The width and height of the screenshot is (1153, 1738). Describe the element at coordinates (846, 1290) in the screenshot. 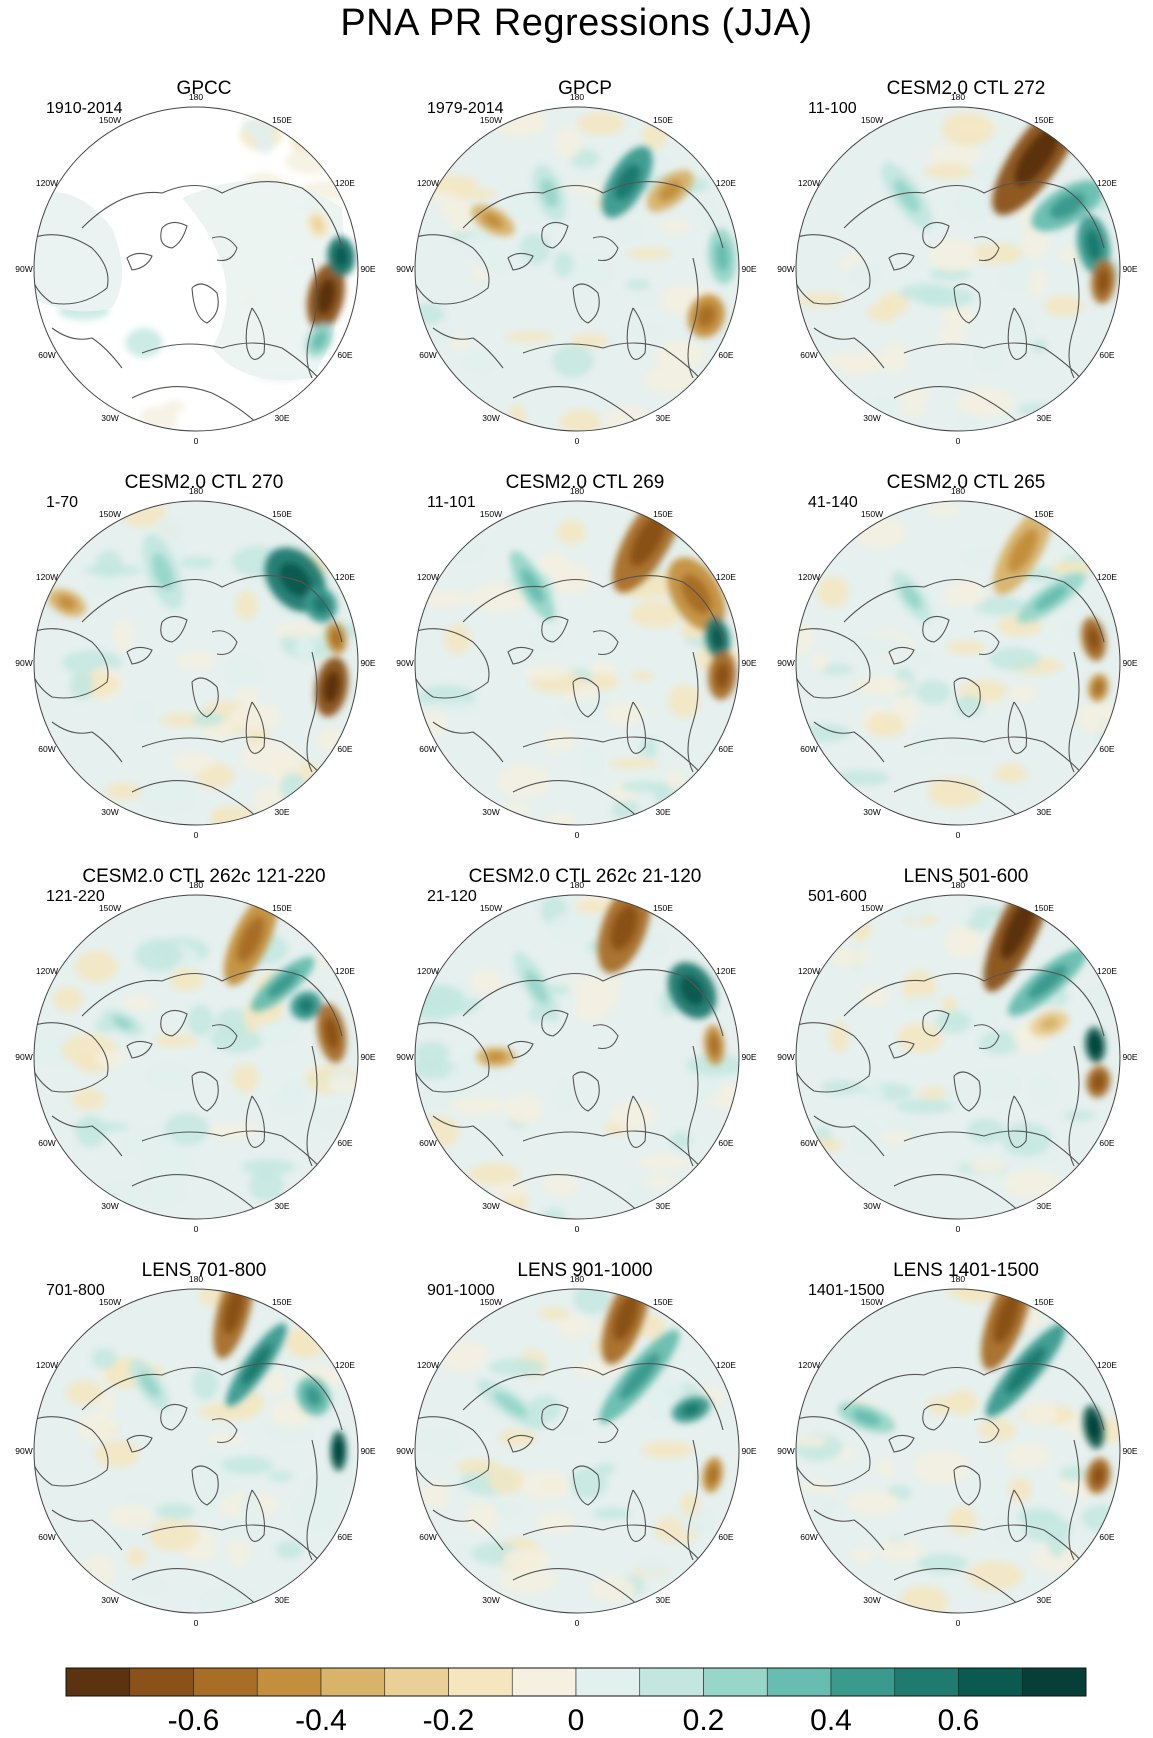

I see `panel-years: 1401-1500` at that location.